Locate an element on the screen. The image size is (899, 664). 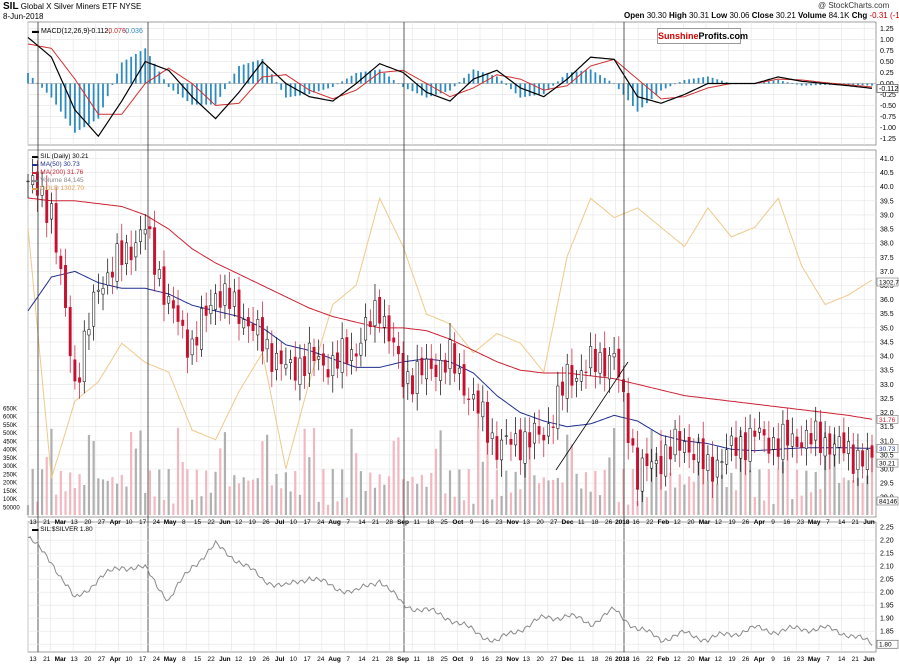
x-axis-tick-label-bottom: 27 is located at coordinates (554, 659).